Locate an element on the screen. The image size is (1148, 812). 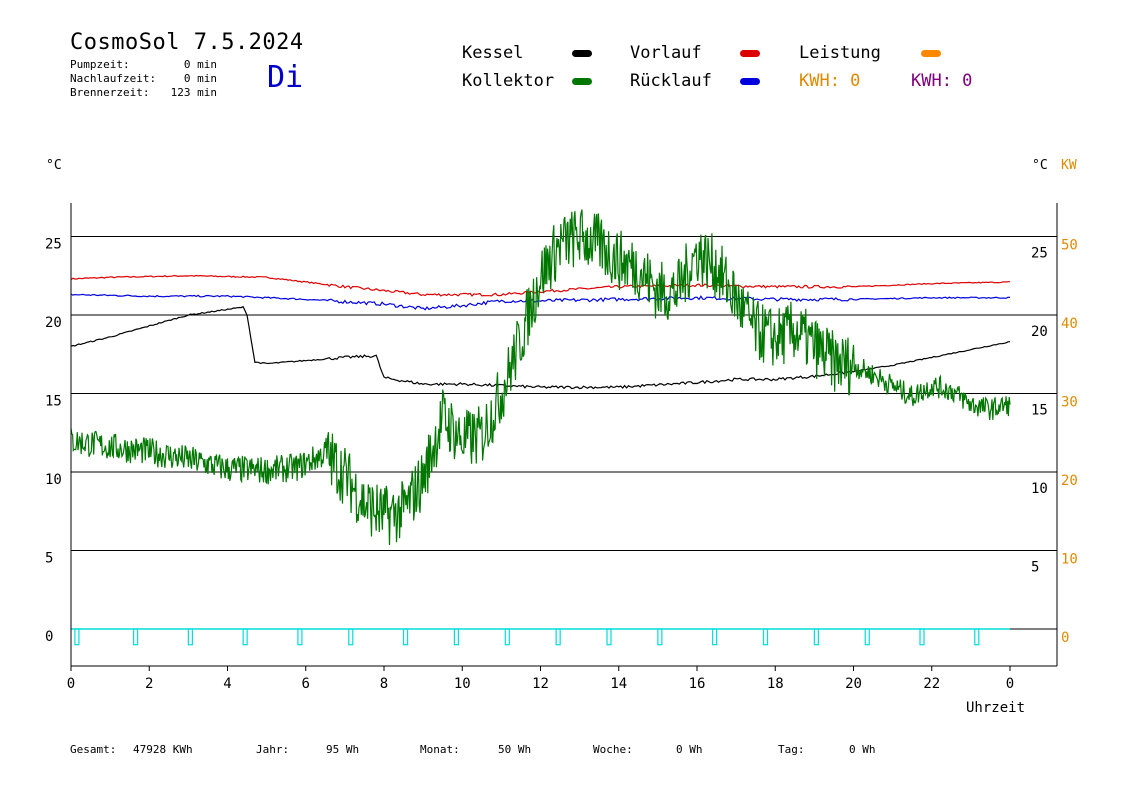
weekday-label: Di is located at coordinates (285, 77).